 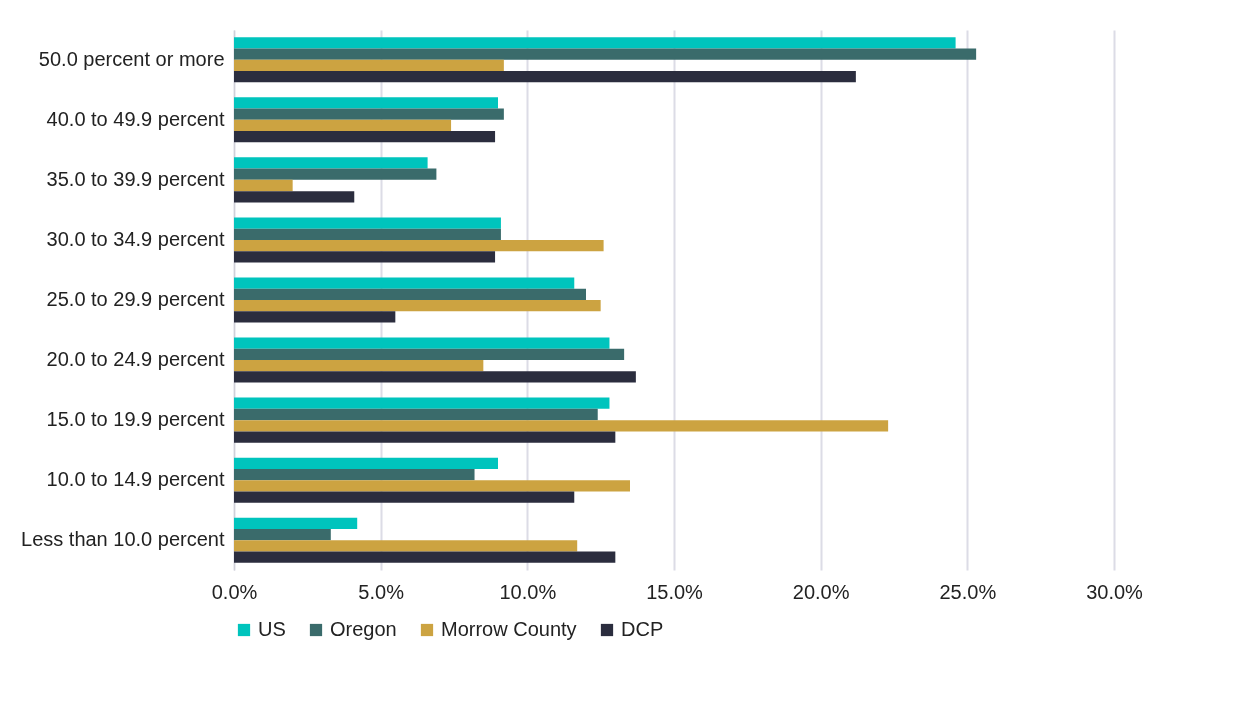 I want to click on legend-label: Oregon, so click(x=363, y=629).